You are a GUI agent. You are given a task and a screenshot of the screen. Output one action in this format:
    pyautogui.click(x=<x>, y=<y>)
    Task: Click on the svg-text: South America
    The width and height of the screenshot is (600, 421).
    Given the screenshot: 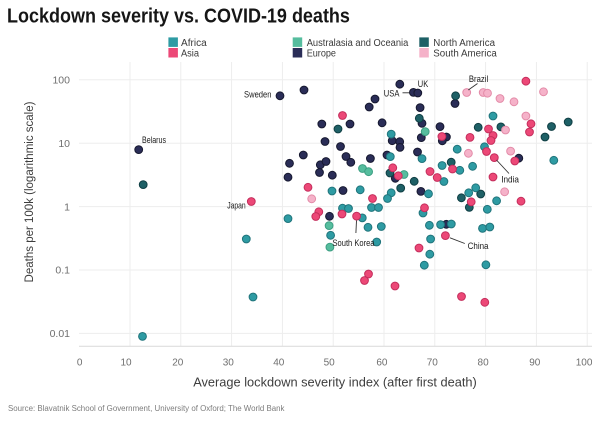 What is the action you would take?
    pyautogui.click(x=465, y=54)
    